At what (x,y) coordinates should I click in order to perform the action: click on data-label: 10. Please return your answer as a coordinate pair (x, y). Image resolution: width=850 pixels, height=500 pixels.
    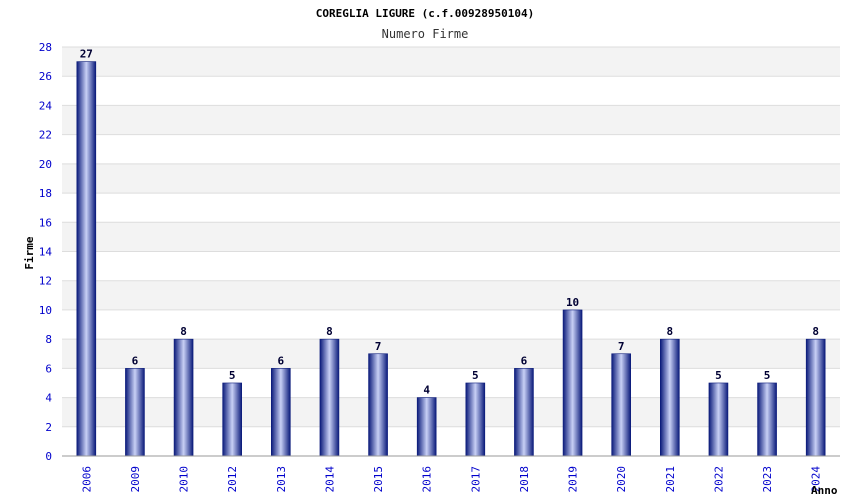
    Looking at the image, I should click on (572, 302).